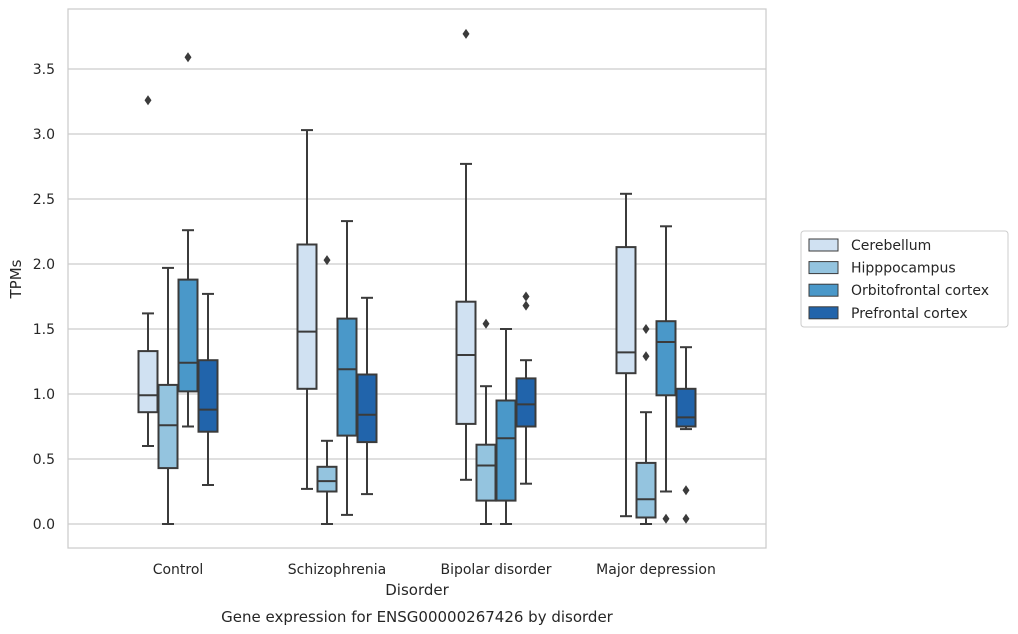 This screenshot has width=1018, height=634. Describe the element at coordinates (44, 70) in the screenshot. I see `y-tick-label: 3.5` at that location.